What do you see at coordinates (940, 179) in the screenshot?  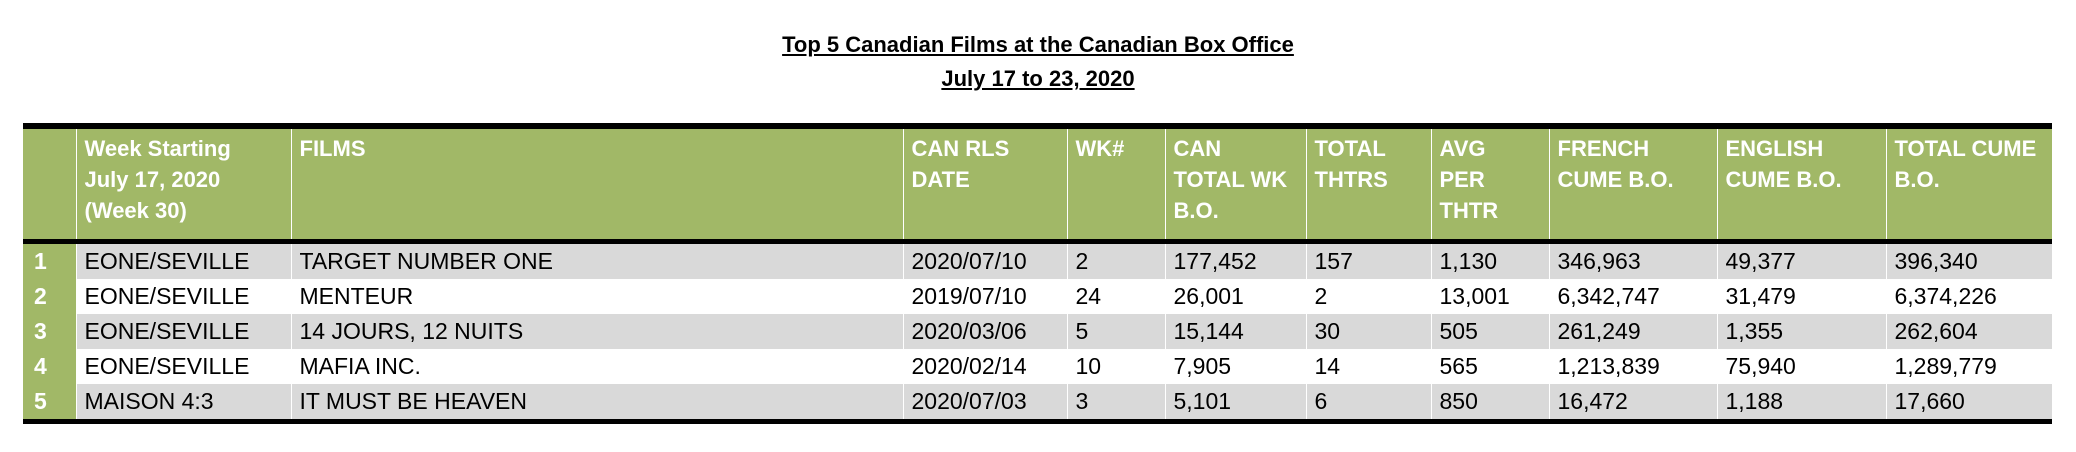 I see `header-rls-date-line-2: DATE` at bounding box center [940, 179].